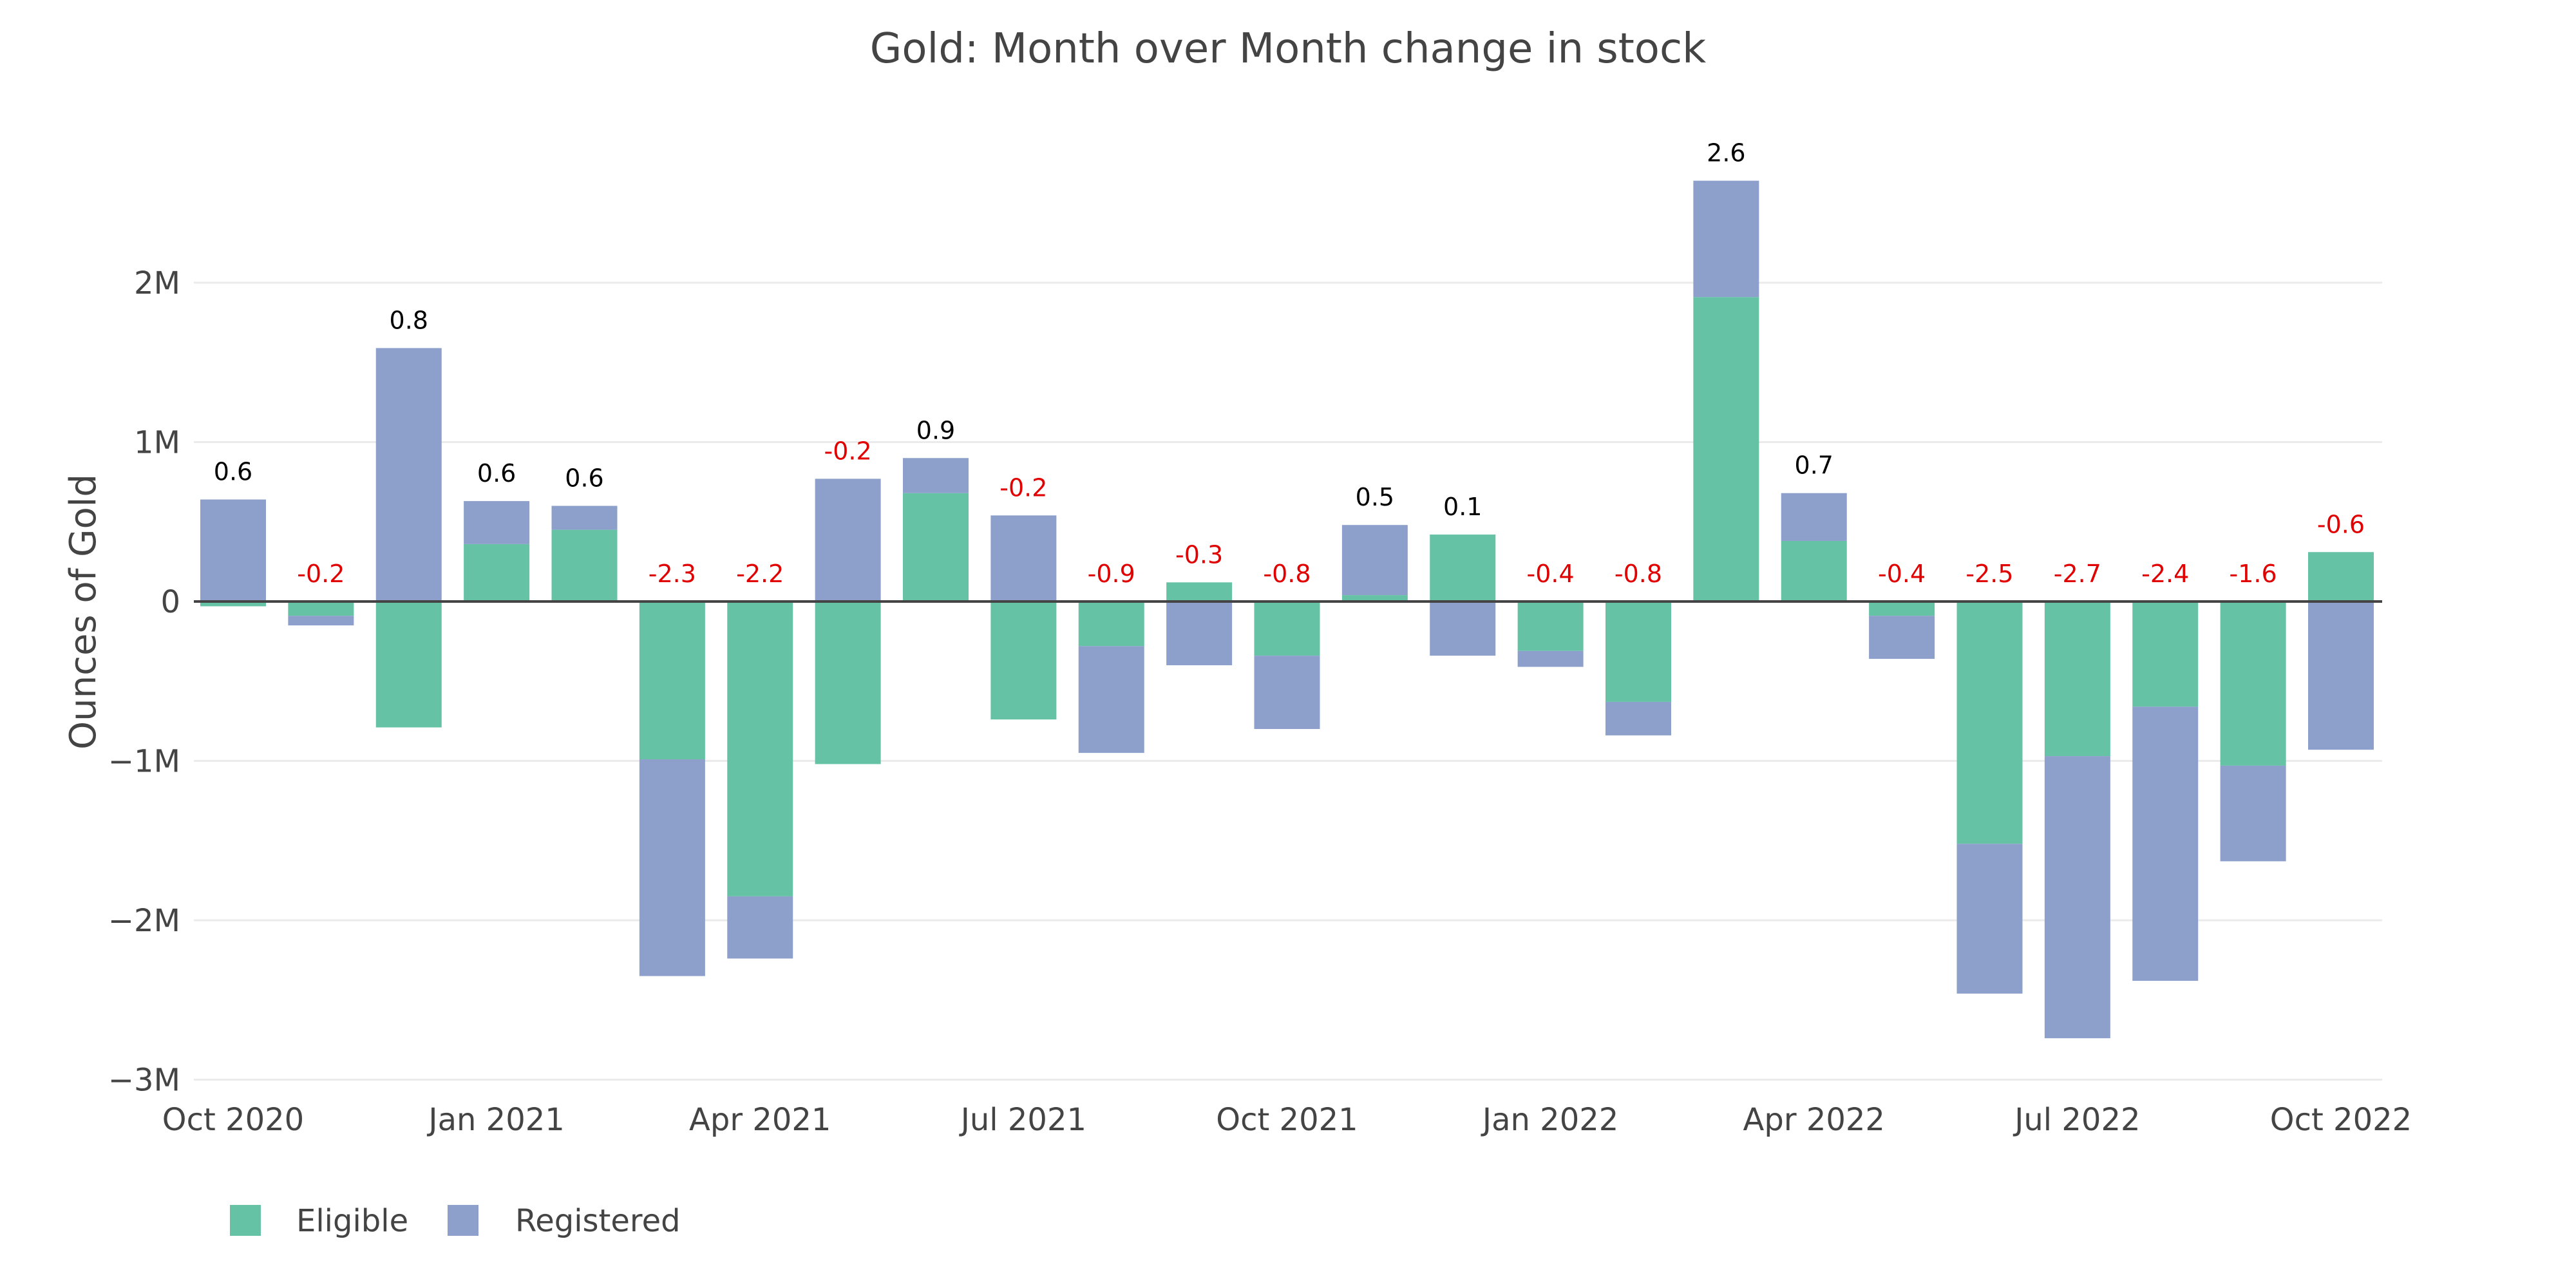  Describe the element at coordinates (2341, 1120) in the screenshot. I see `x-tick-label: Oct 2022` at that location.